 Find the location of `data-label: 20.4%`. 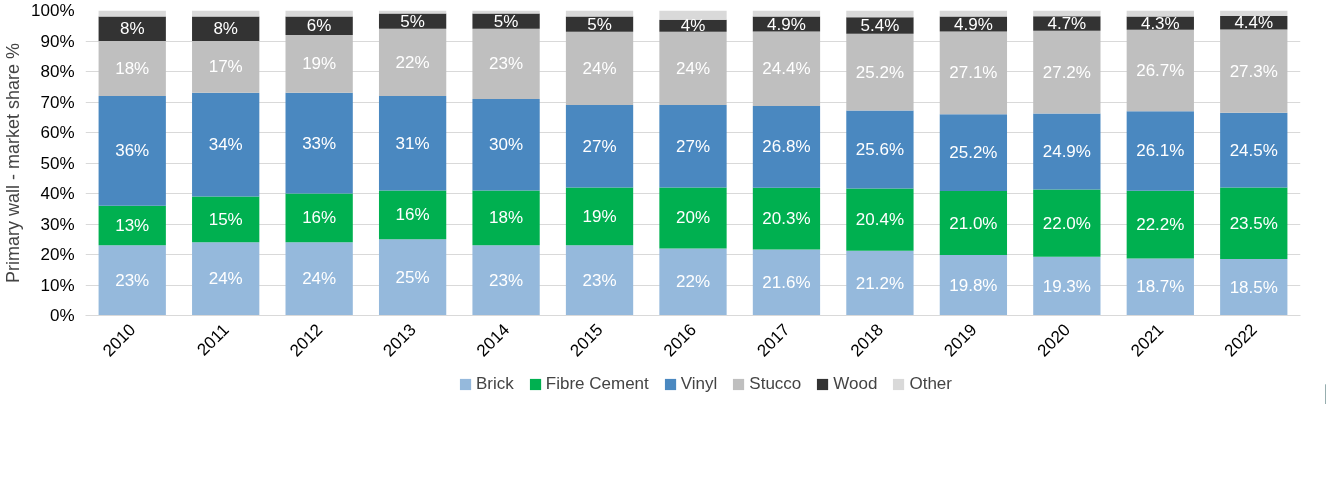

data-label: 20.4% is located at coordinates (880, 220).